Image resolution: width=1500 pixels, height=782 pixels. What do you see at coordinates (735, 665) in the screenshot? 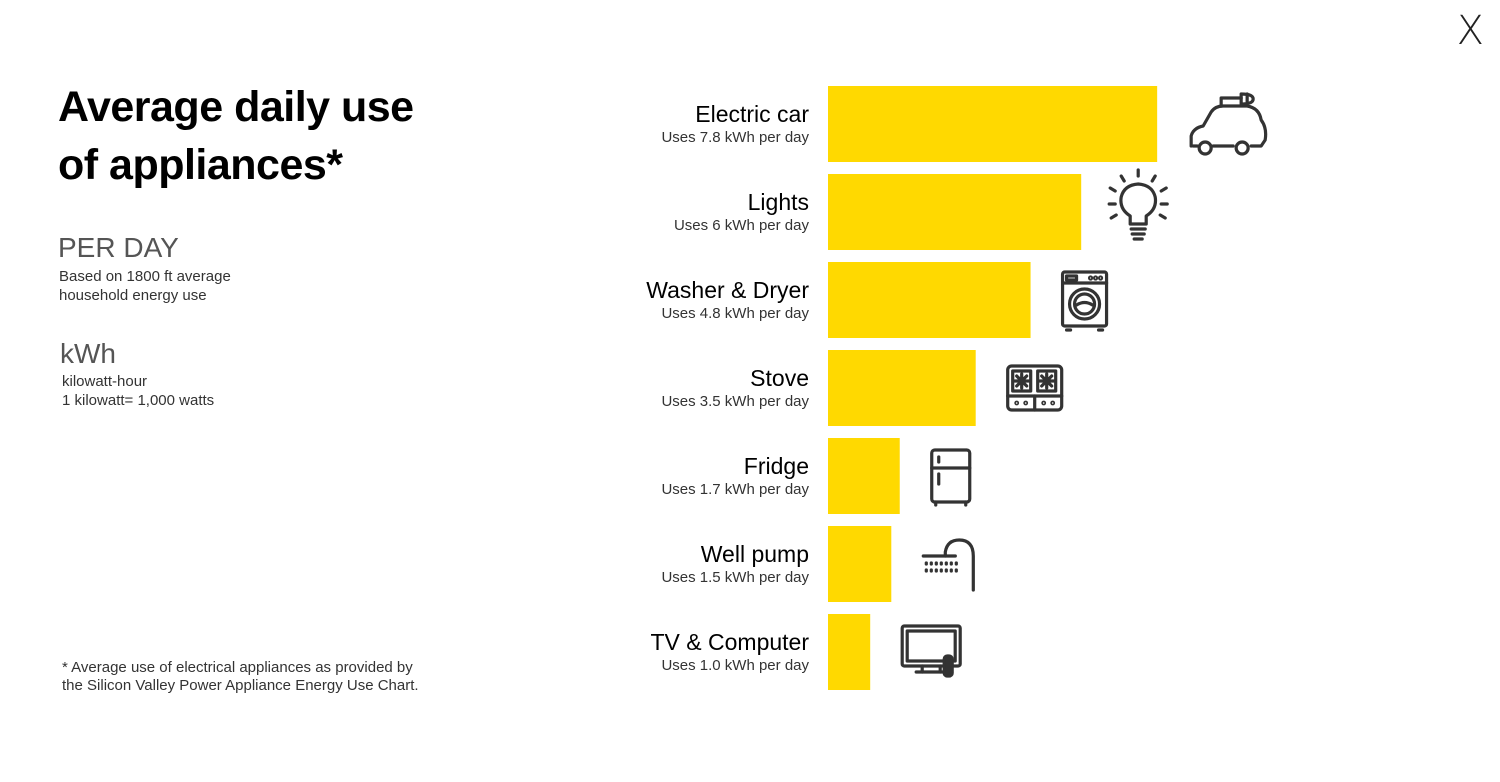
I see `value-label: Uses 1.0 kWh per day` at bounding box center [735, 665].